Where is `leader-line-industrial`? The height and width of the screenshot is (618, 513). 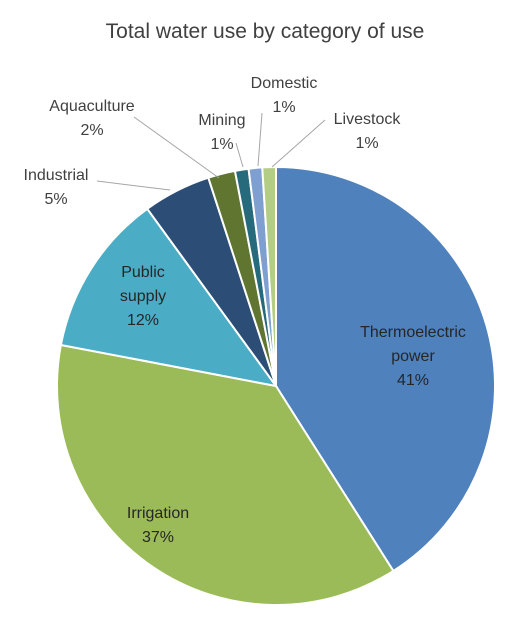
leader-line-industrial is located at coordinates (133, 185).